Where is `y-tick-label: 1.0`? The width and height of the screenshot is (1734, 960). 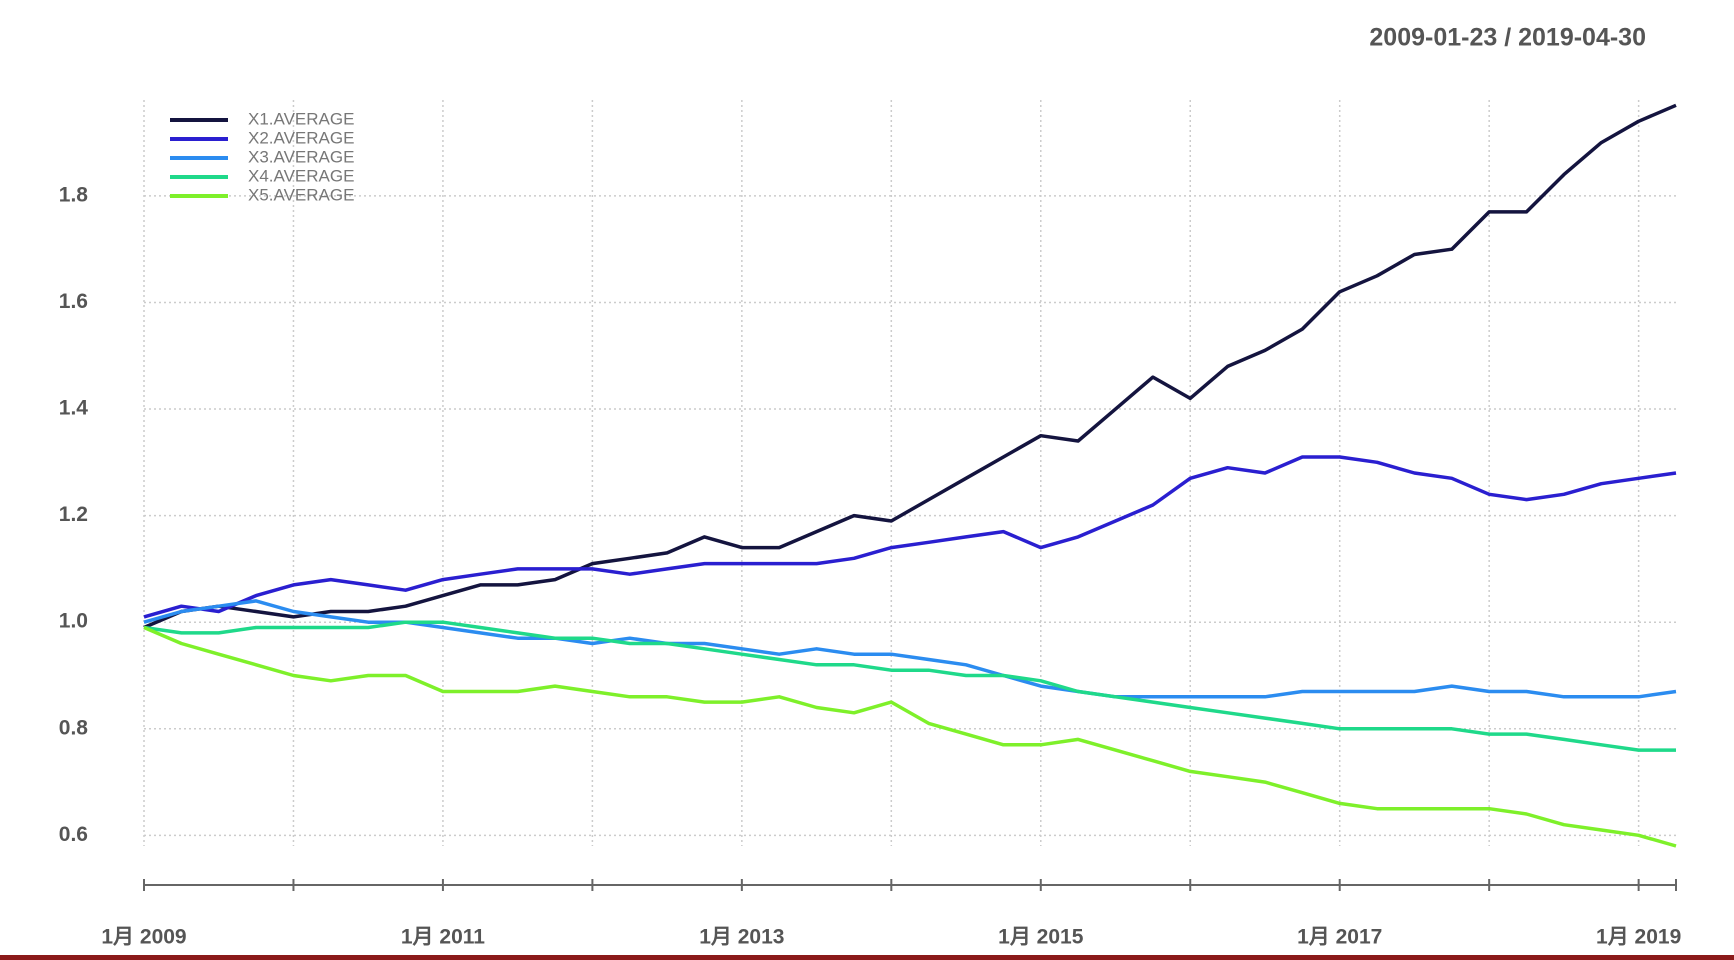 y-tick-label: 1.0 is located at coordinates (73, 621).